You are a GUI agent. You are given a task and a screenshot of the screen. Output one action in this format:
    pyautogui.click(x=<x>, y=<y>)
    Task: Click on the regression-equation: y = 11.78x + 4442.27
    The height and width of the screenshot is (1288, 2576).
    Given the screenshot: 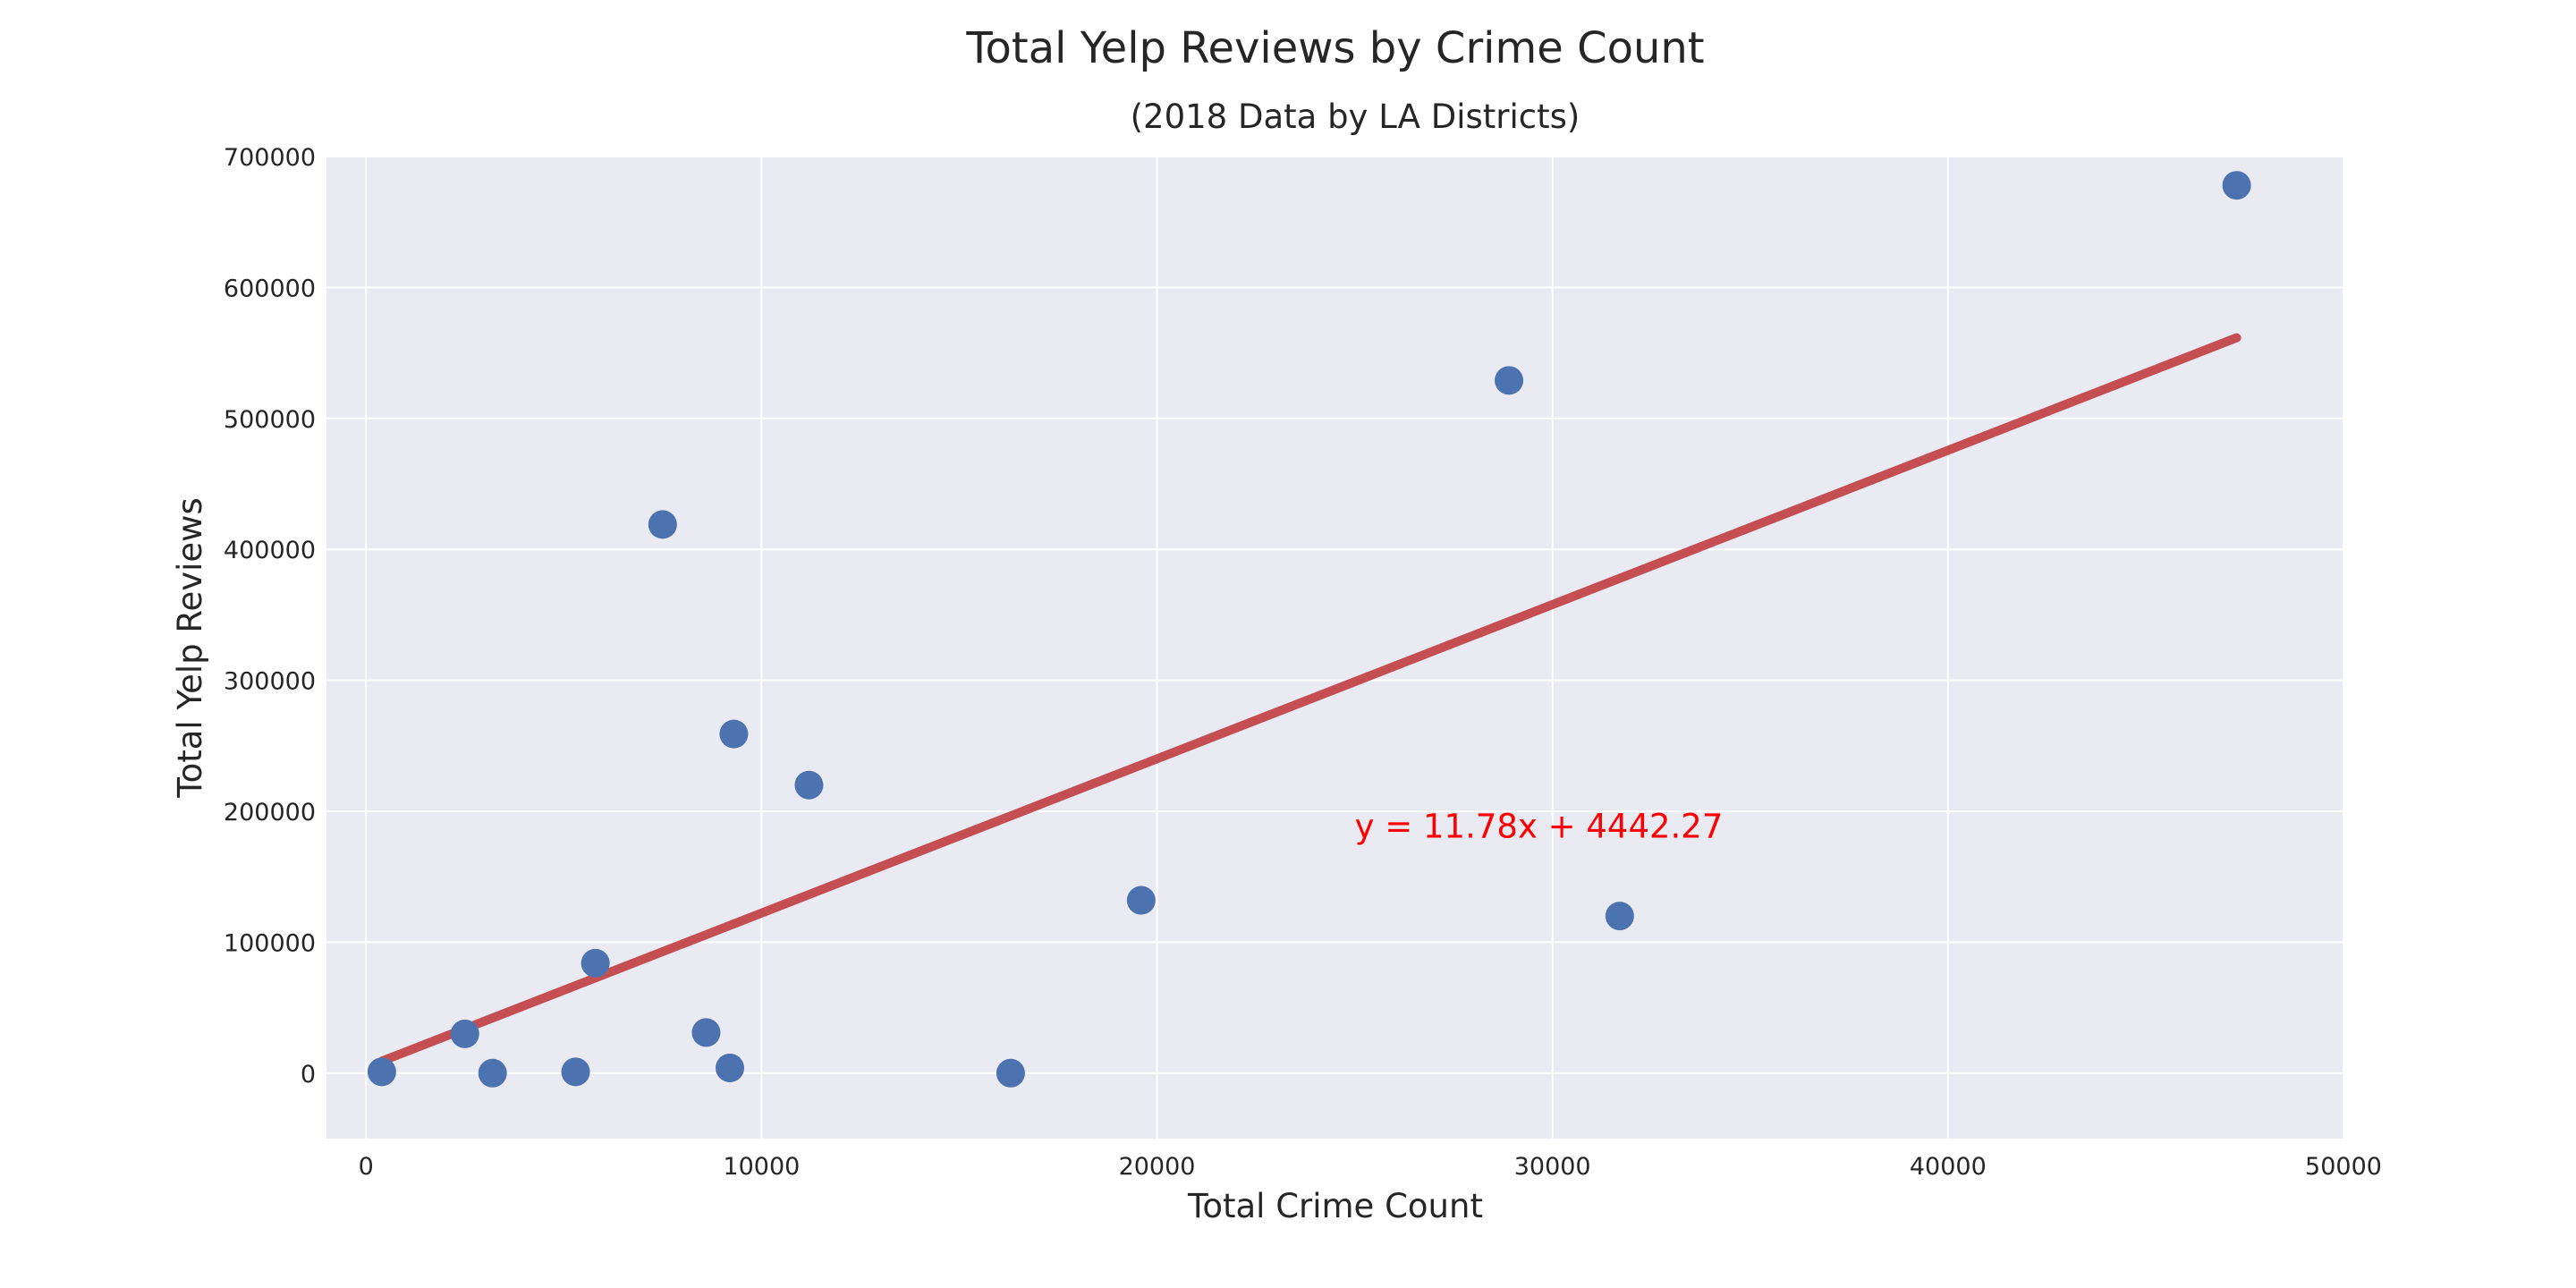 What is the action you would take?
    pyautogui.click(x=1539, y=826)
    